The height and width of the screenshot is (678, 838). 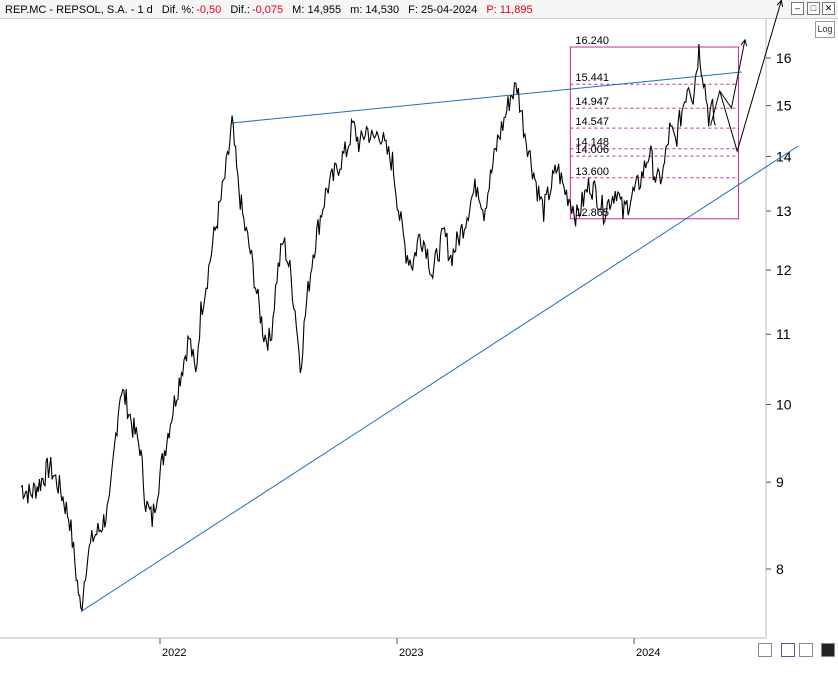 I want to click on scale-icon, so click(x=765, y=650).